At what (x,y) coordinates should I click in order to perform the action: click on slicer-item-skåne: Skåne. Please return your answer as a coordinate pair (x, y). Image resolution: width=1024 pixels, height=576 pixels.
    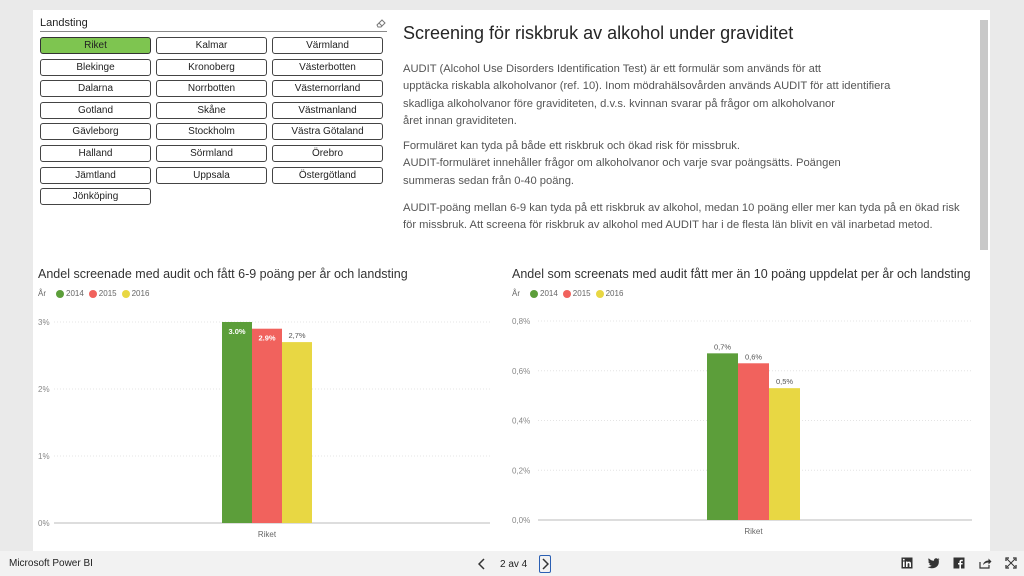
    Looking at the image, I should click on (211, 110).